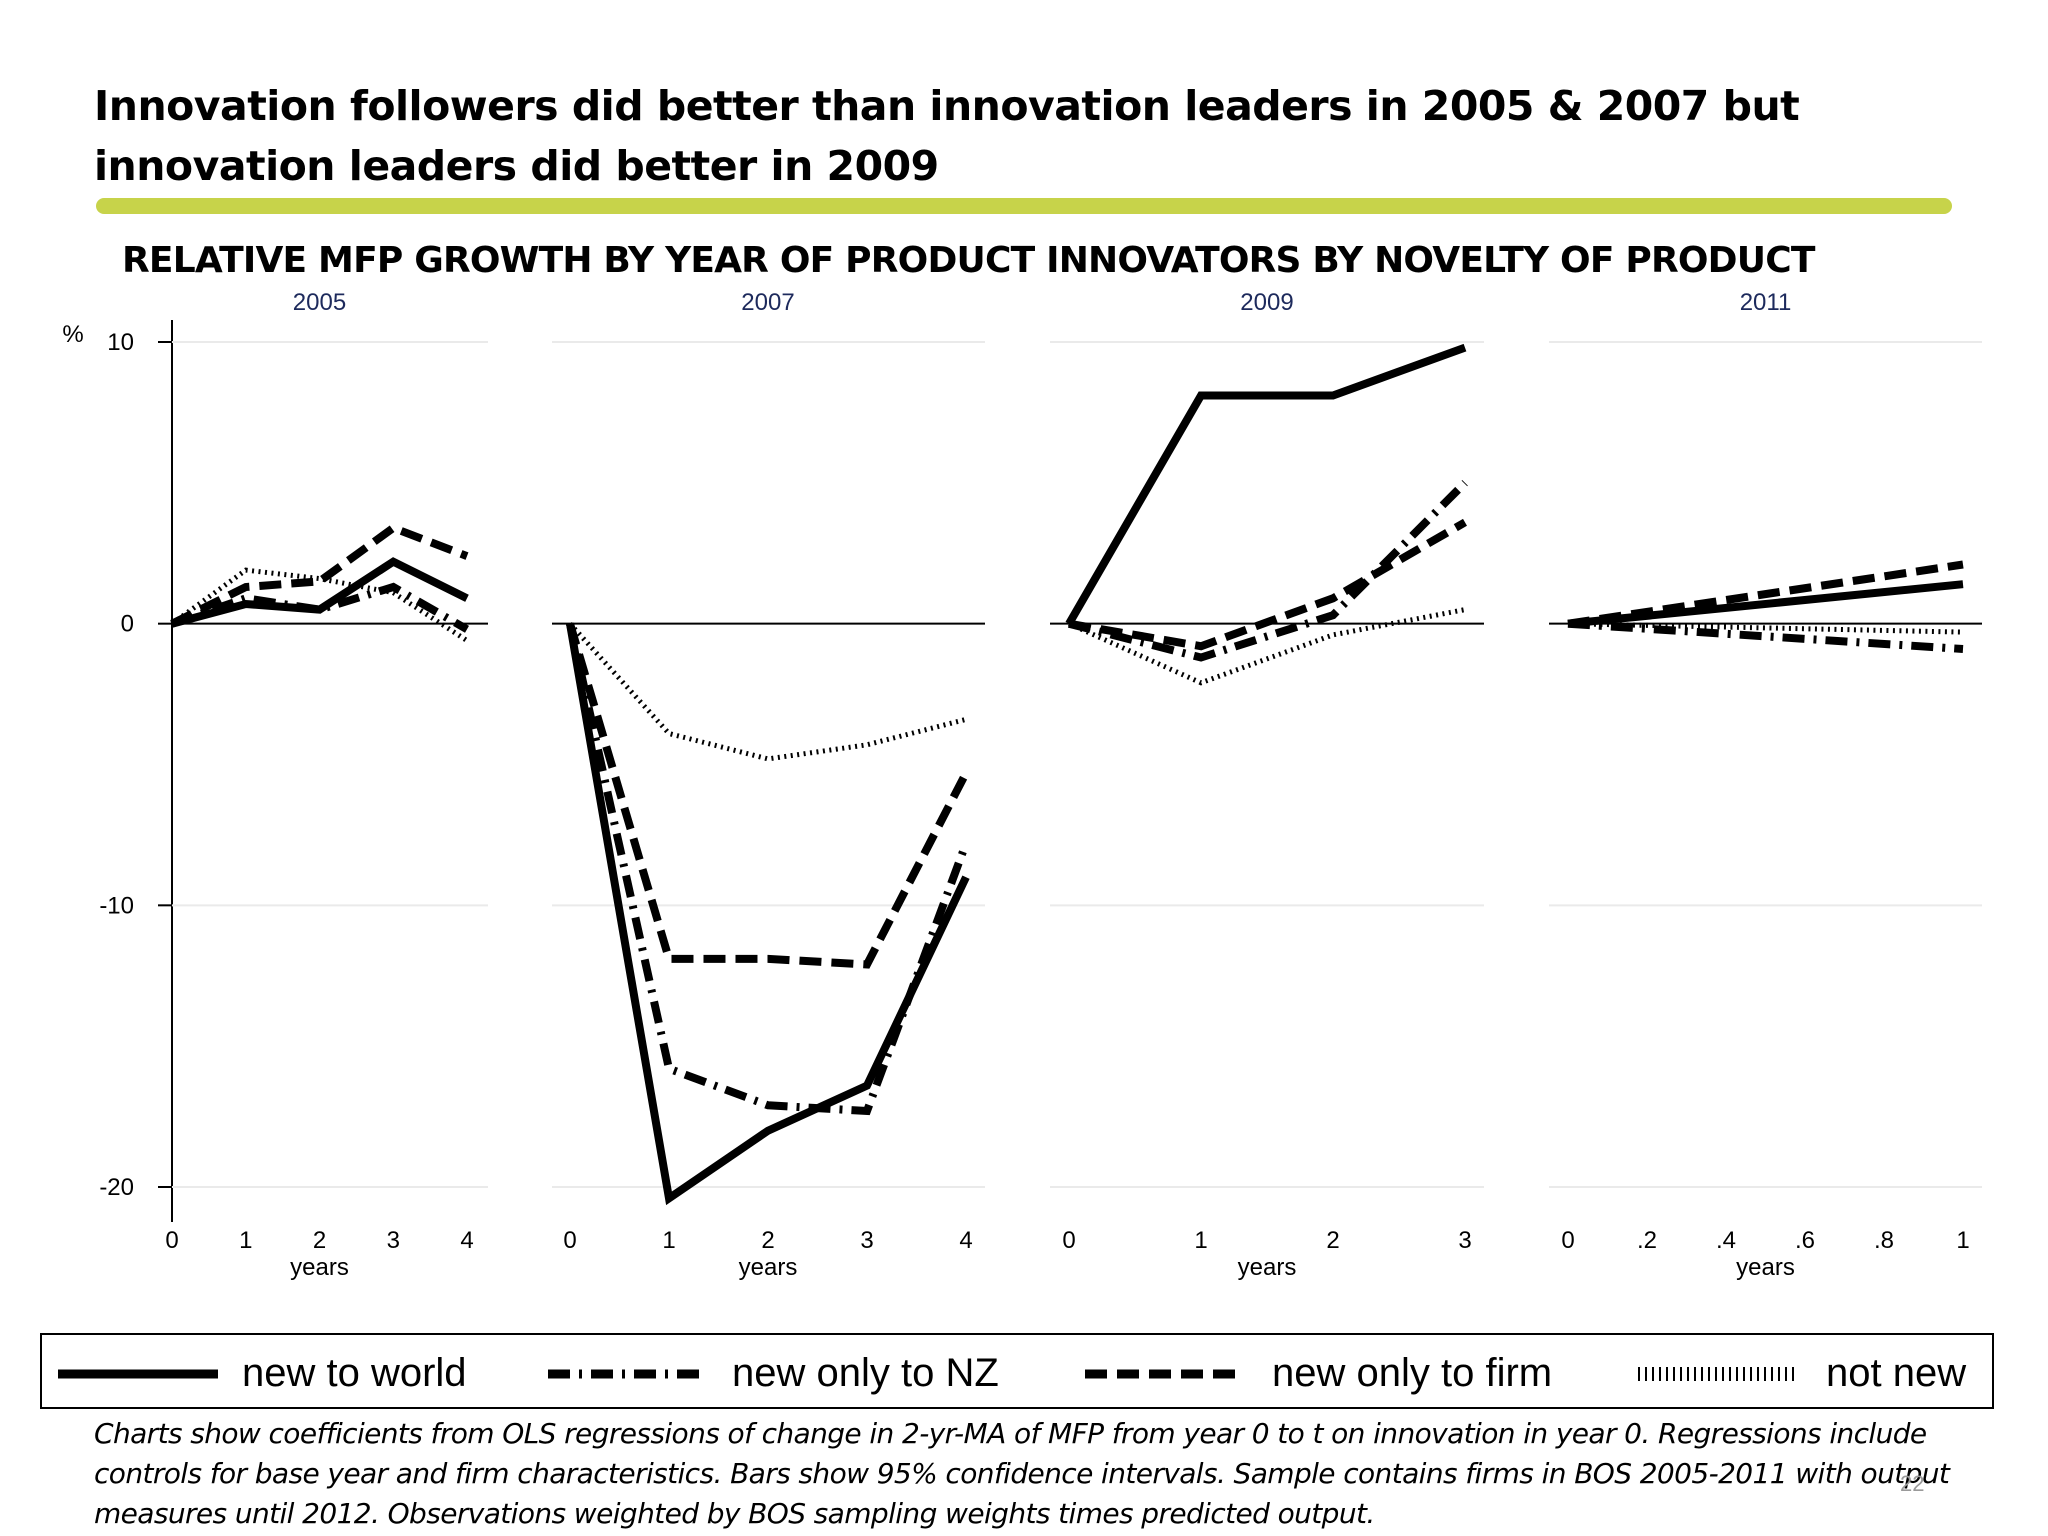 Image resolution: width=2048 pixels, height=1536 pixels. What do you see at coordinates (1266, 646) in the screenshot?
I see `series-line-not-new-2009` at bounding box center [1266, 646].